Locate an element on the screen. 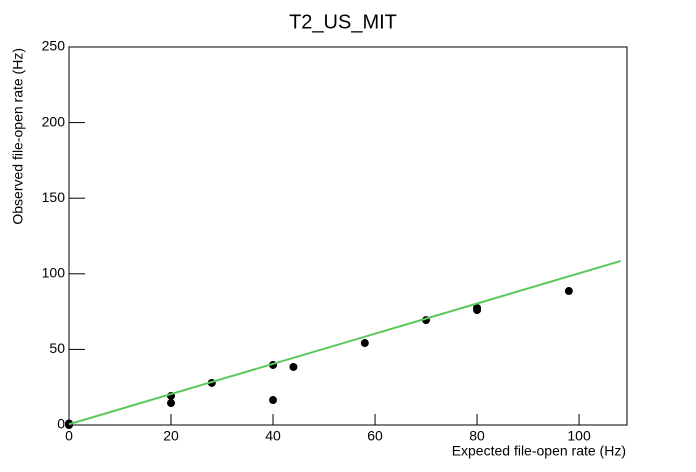 This screenshot has height=472, width=696. x-tick-label: 0 is located at coordinates (69, 436).